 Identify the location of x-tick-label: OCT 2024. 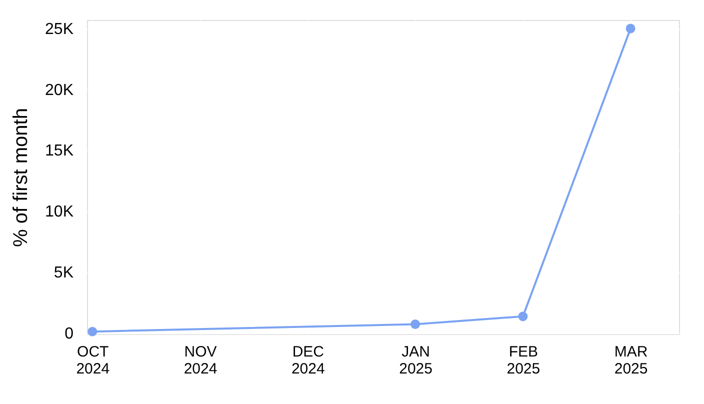
(93, 361).